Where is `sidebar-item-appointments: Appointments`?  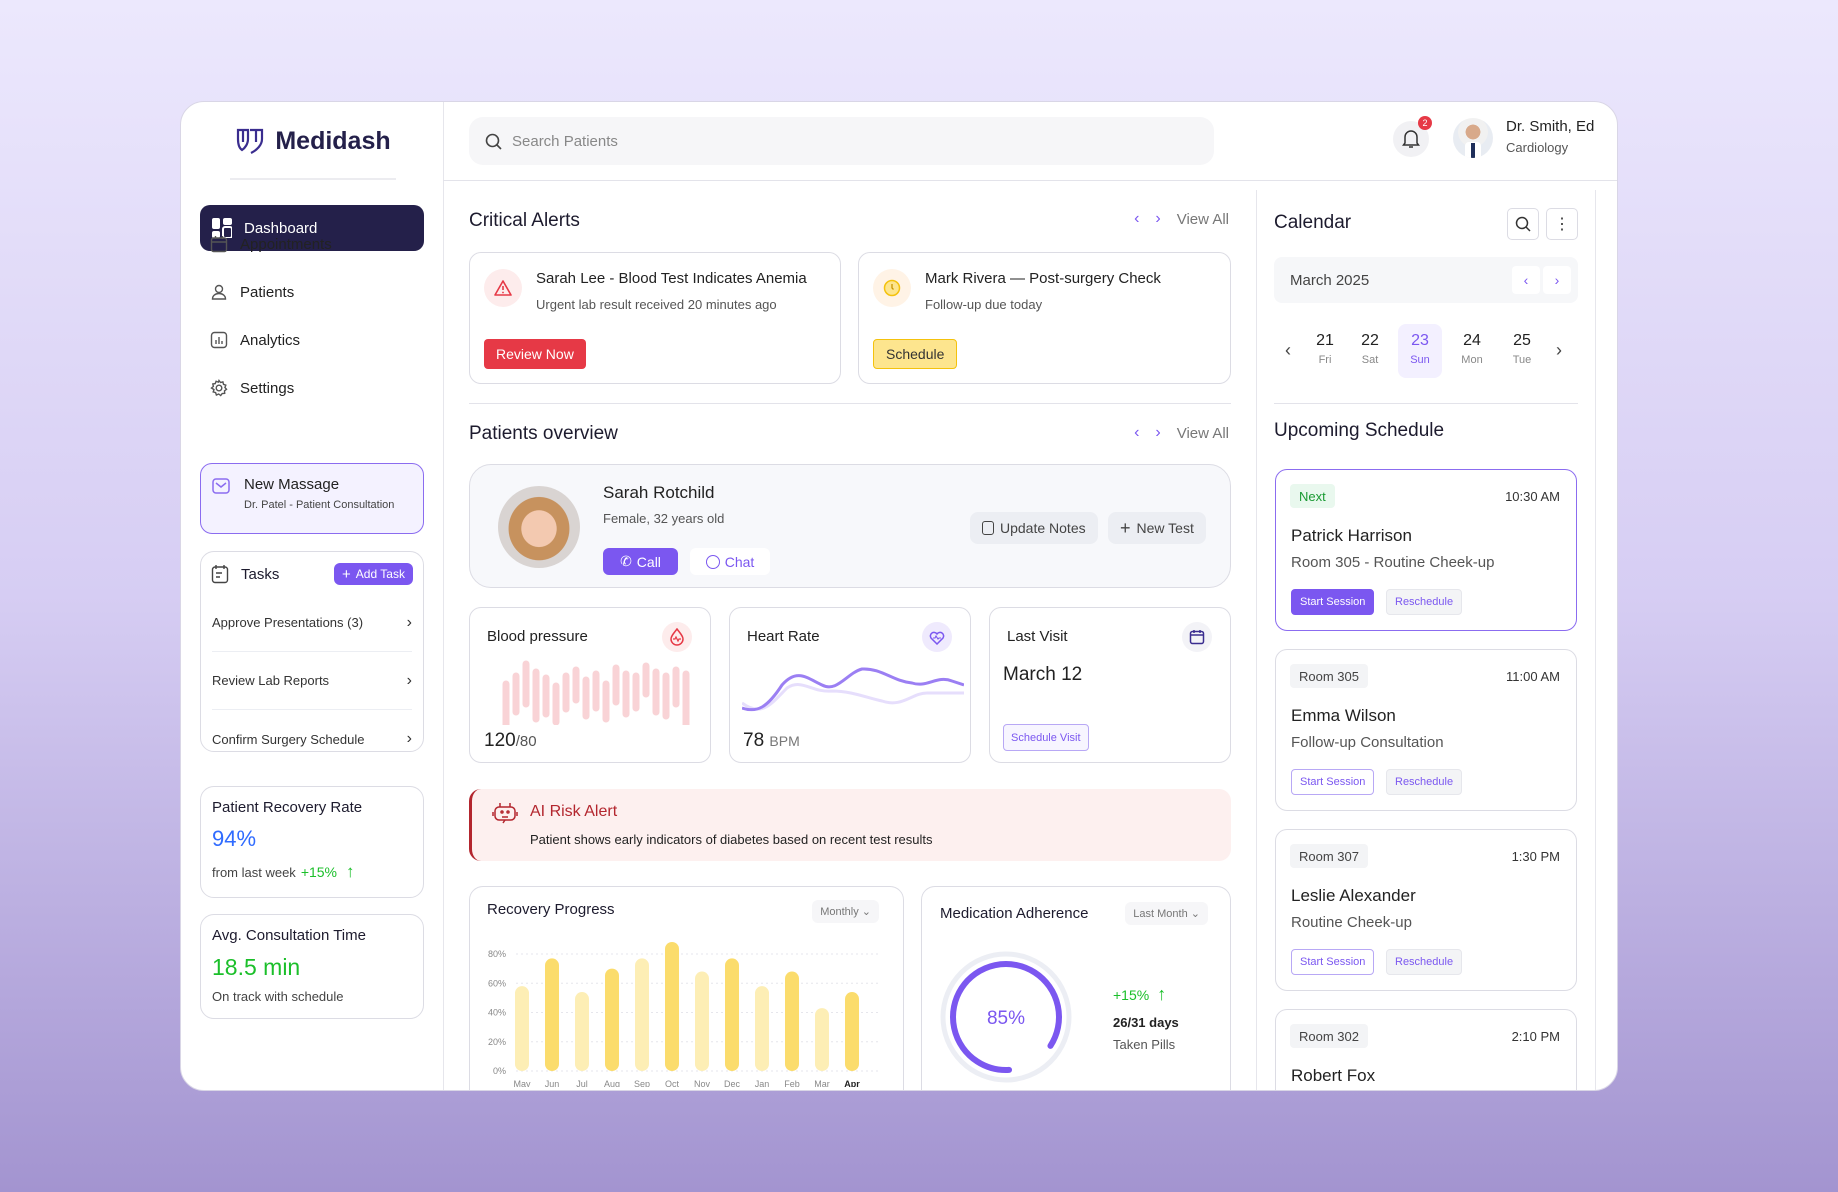
sidebar-item-appointments: Appointments is located at coordinates (312, 244).